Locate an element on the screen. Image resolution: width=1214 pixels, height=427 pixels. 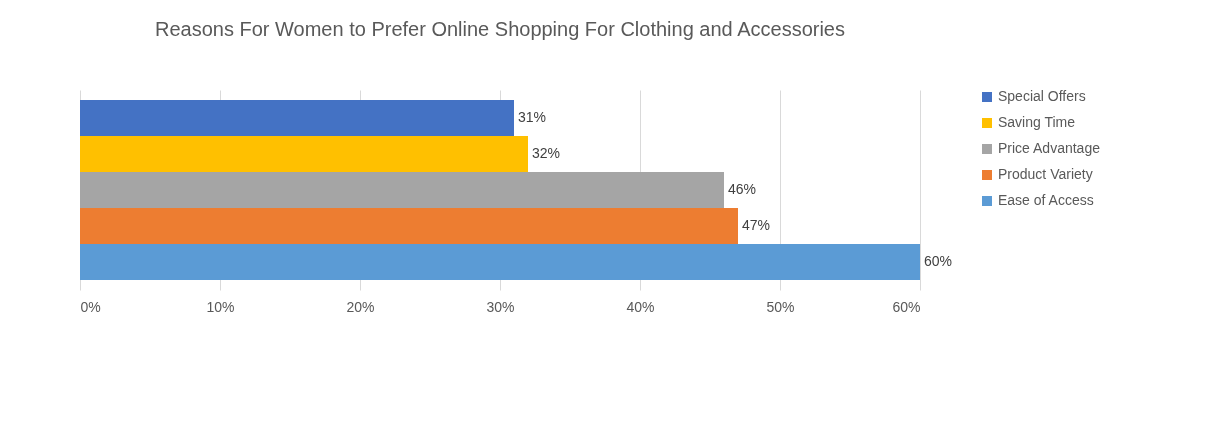
x-tick-label: 40% is located at coordinates (640, 306).